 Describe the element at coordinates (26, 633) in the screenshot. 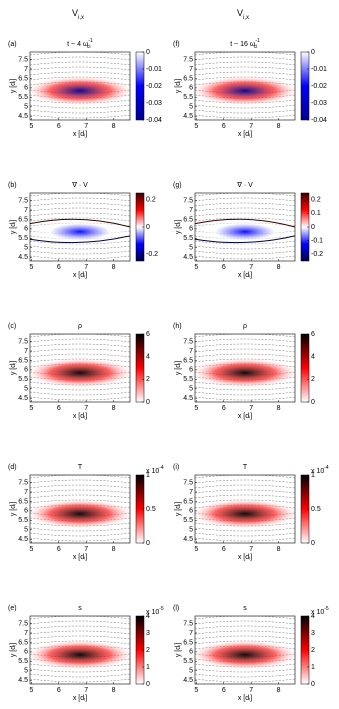

I see `y-tick-label: 7` at that location.